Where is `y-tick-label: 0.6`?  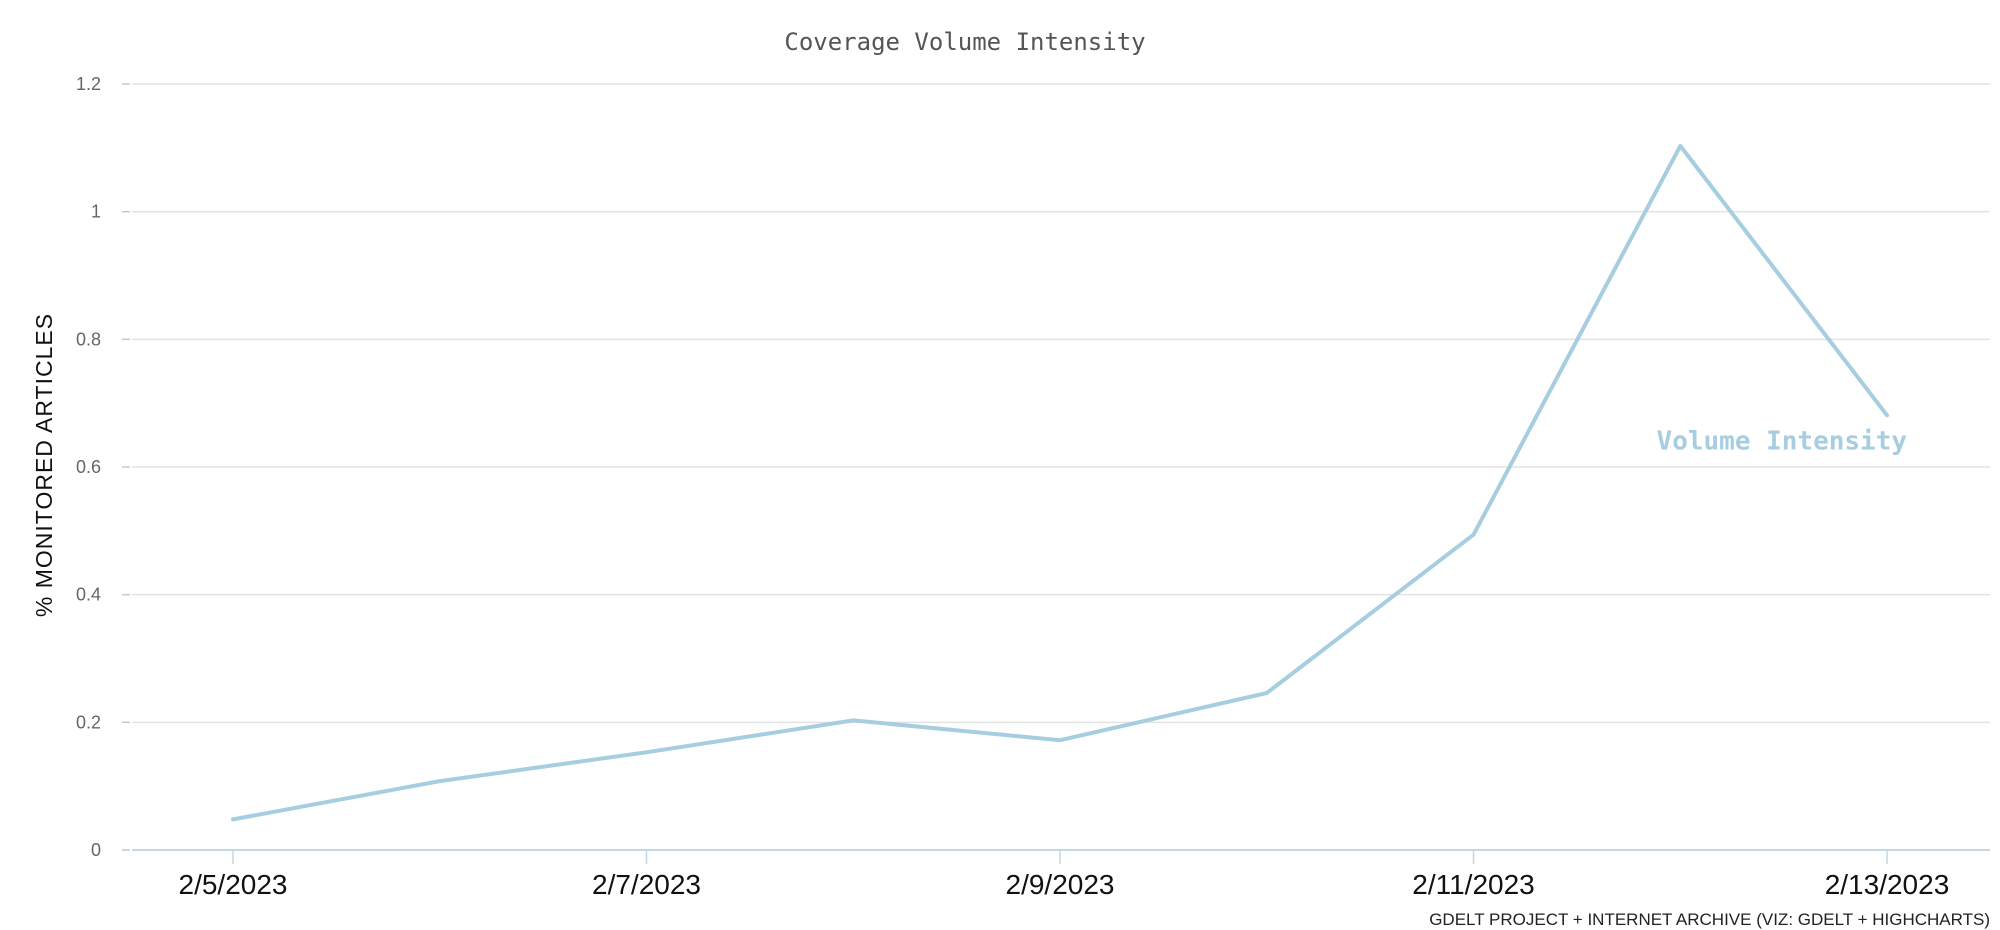 y-tick-label: 0.6 is located at coordinates (88, 467).